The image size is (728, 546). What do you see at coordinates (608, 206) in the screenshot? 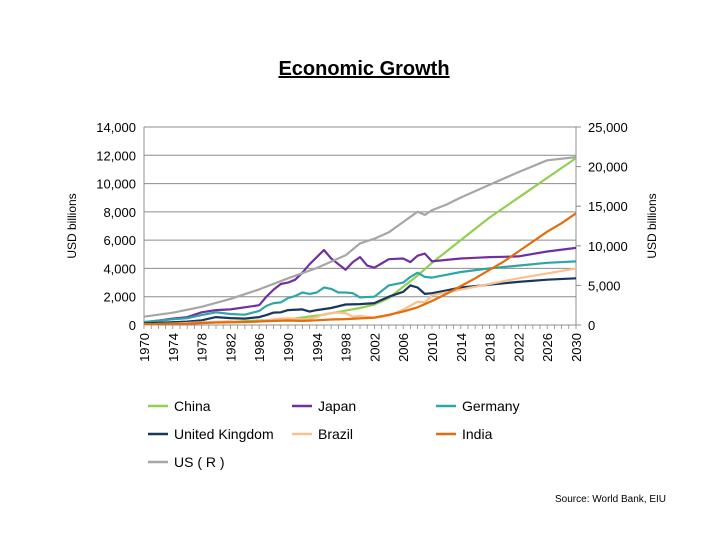
I see `y-tick-label-right: 15,000` at bounding box center [608, 206].